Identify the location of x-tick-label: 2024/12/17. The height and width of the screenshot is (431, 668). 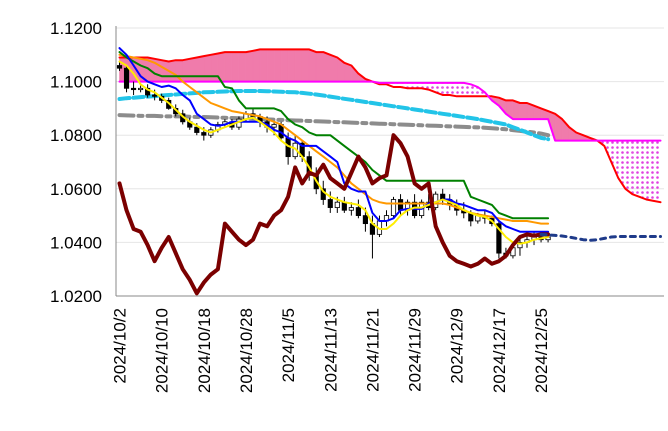
(499, 350).